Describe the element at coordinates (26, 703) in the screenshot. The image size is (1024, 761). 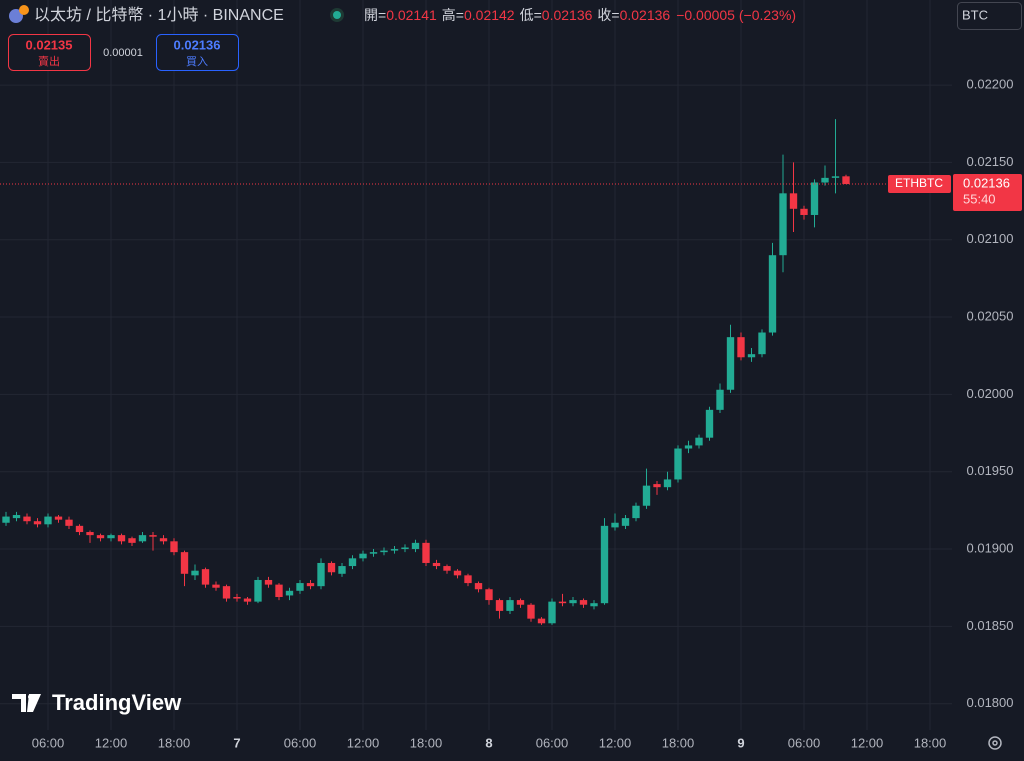
I see `logo-icon` at that location.